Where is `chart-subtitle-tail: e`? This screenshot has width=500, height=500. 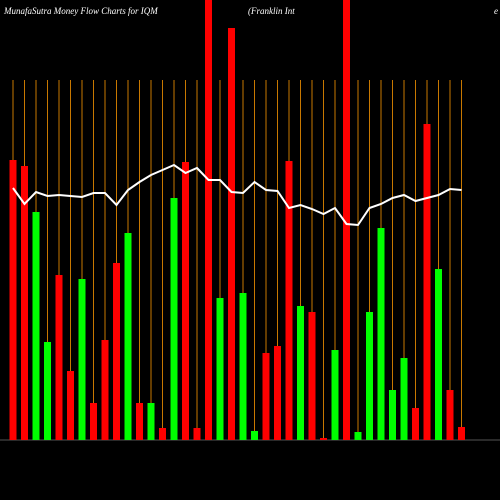 chart-subtitle-tail: e is located at coordinates (496, 11).